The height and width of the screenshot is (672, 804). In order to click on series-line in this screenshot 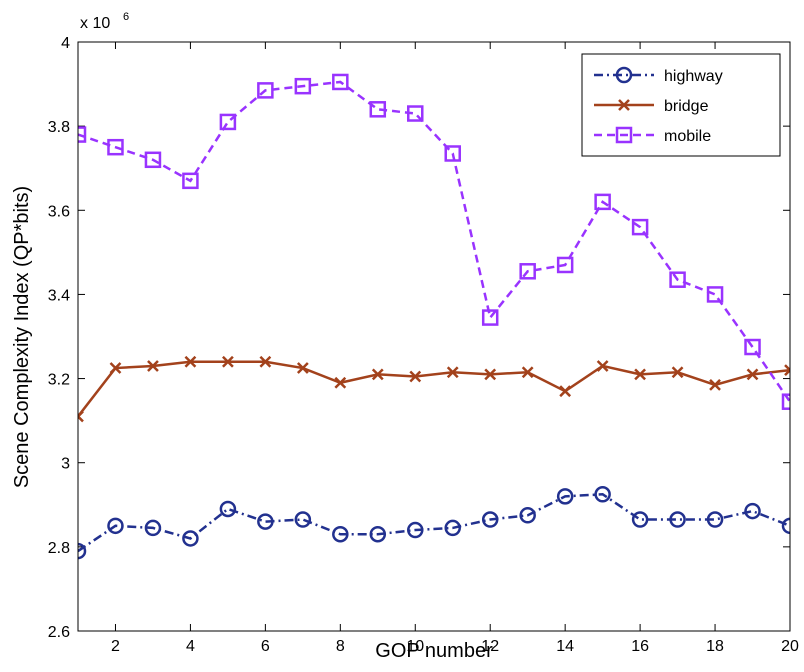, I will do `click(434, 389)`.